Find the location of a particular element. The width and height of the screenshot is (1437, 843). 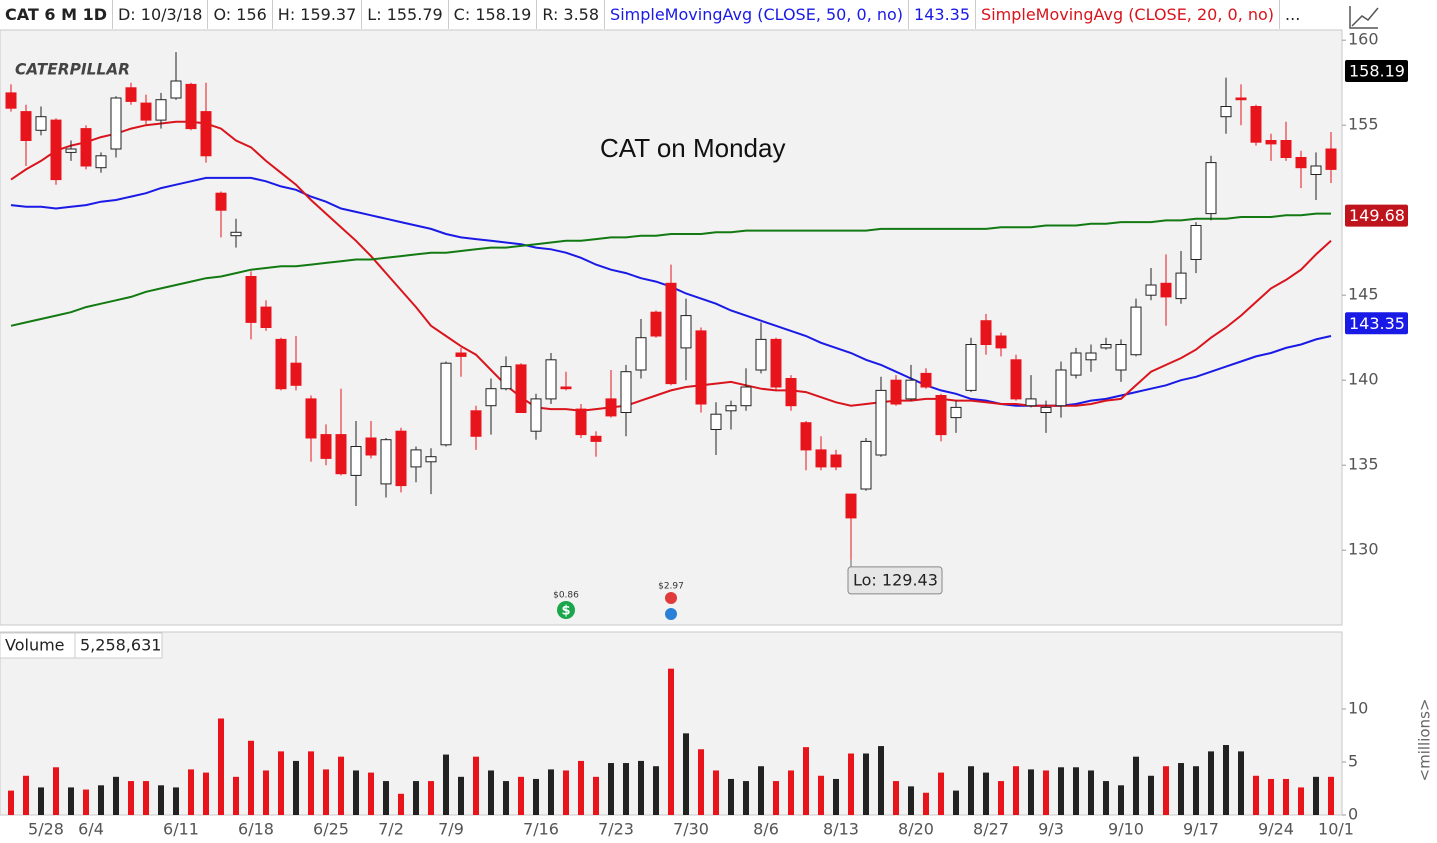

x-tick-label: 8/13 is located at coordinates (841, 829).